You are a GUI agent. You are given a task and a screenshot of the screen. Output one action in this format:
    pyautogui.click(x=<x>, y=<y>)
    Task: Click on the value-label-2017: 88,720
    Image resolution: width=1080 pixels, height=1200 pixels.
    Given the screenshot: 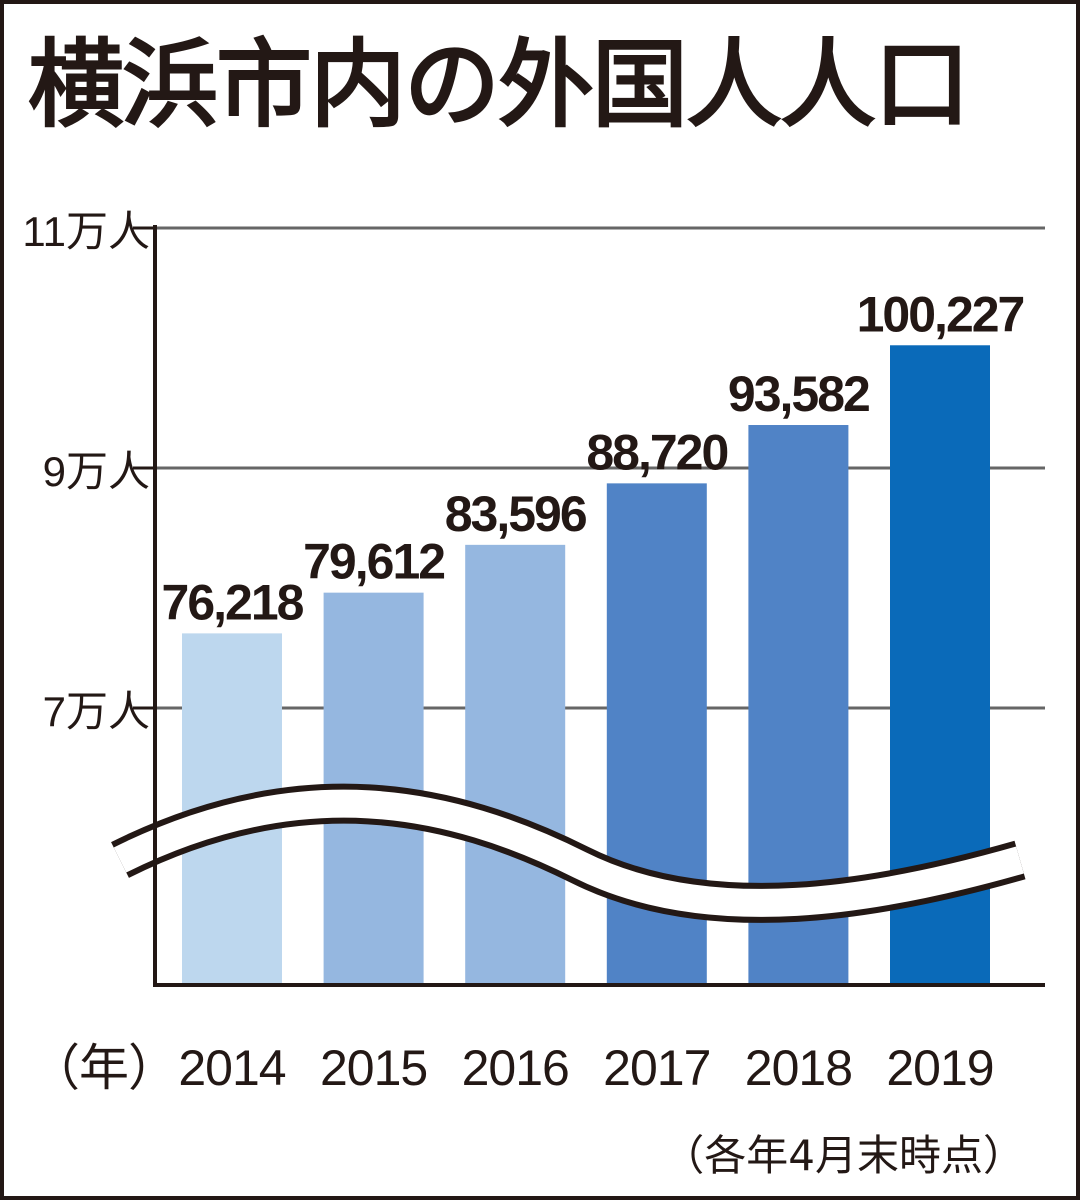 What is the action you would take?
    pyautogui.click(x=656, y=452)
    